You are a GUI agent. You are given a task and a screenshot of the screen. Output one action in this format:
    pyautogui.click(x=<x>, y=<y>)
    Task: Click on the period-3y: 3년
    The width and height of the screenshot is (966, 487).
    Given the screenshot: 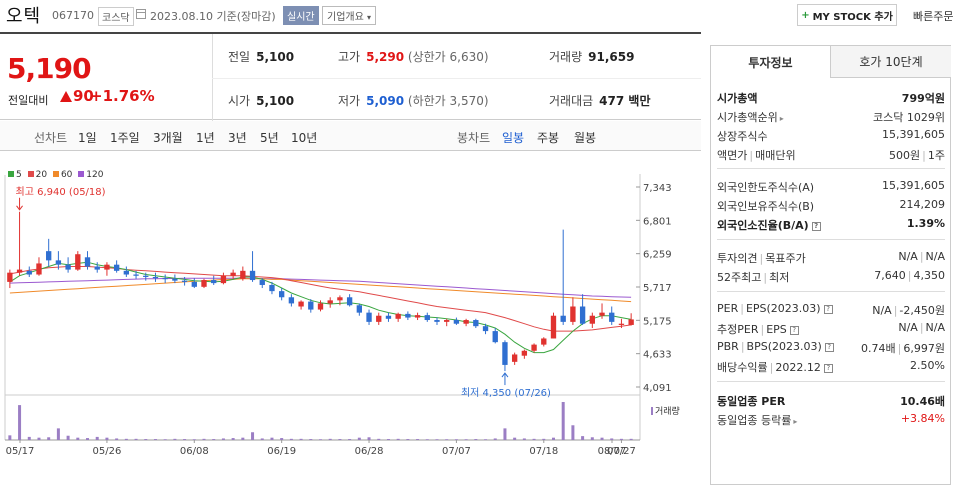 What is the action you would take?
    pyautogui.click(x=237, y=138)
    